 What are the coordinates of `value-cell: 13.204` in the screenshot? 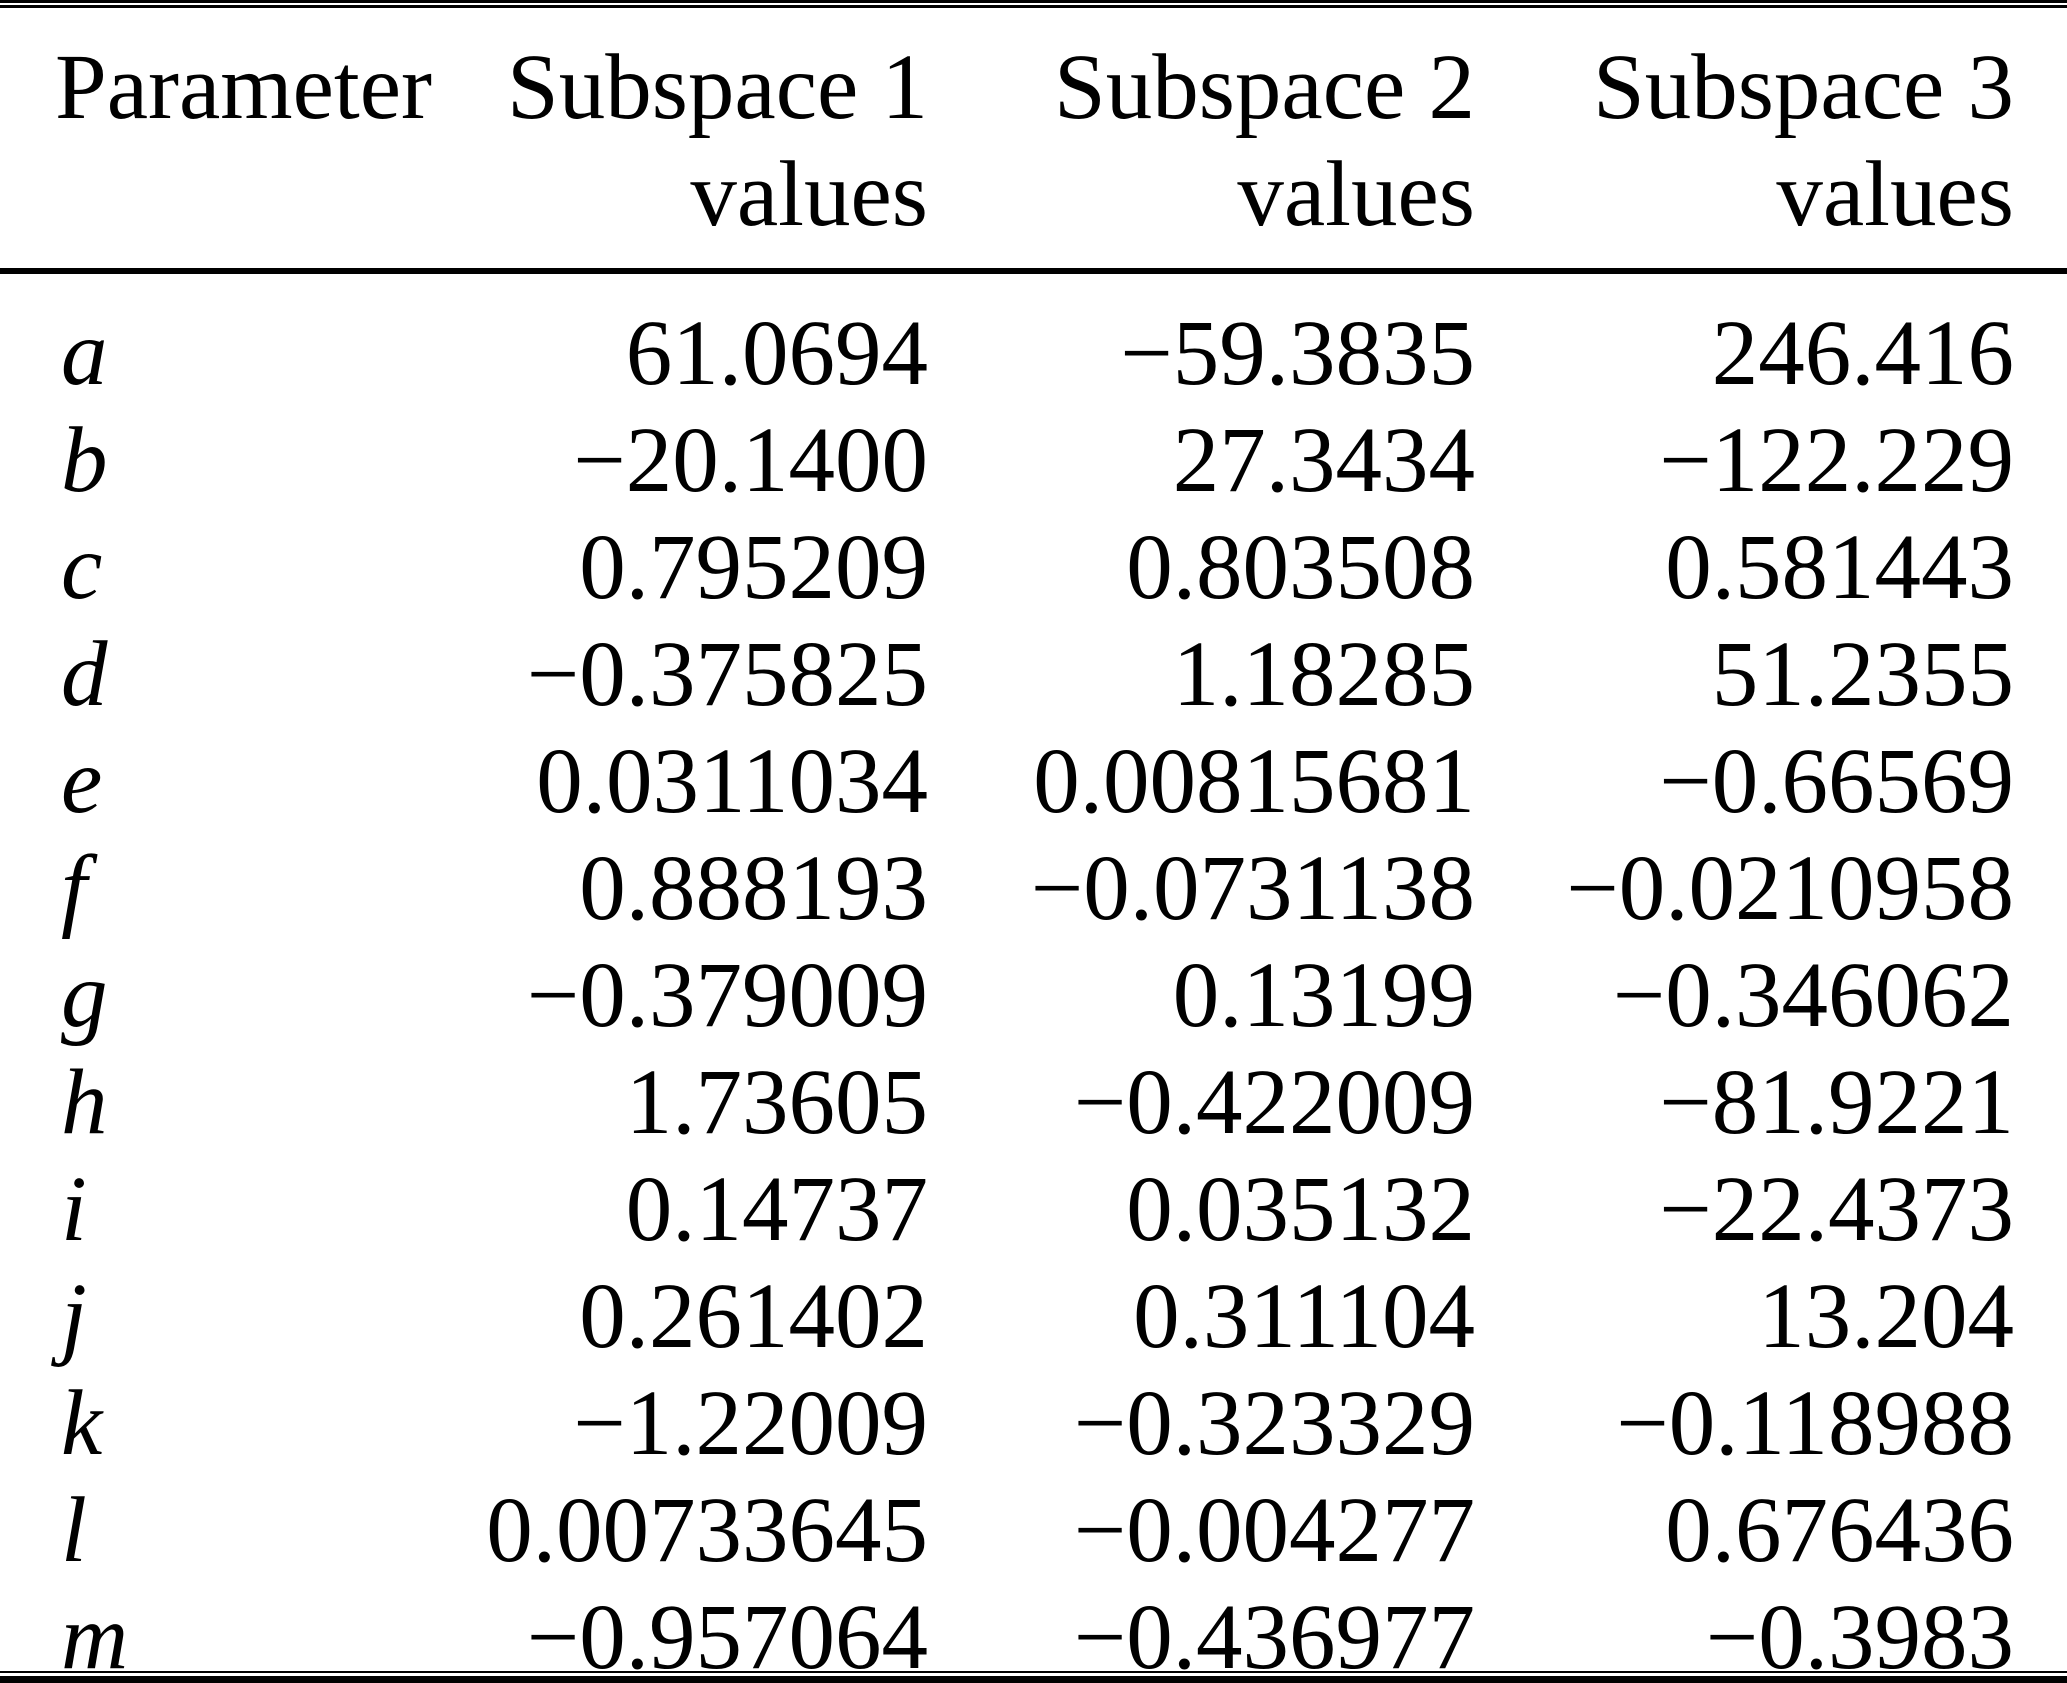 It's located at (1886, 1316).